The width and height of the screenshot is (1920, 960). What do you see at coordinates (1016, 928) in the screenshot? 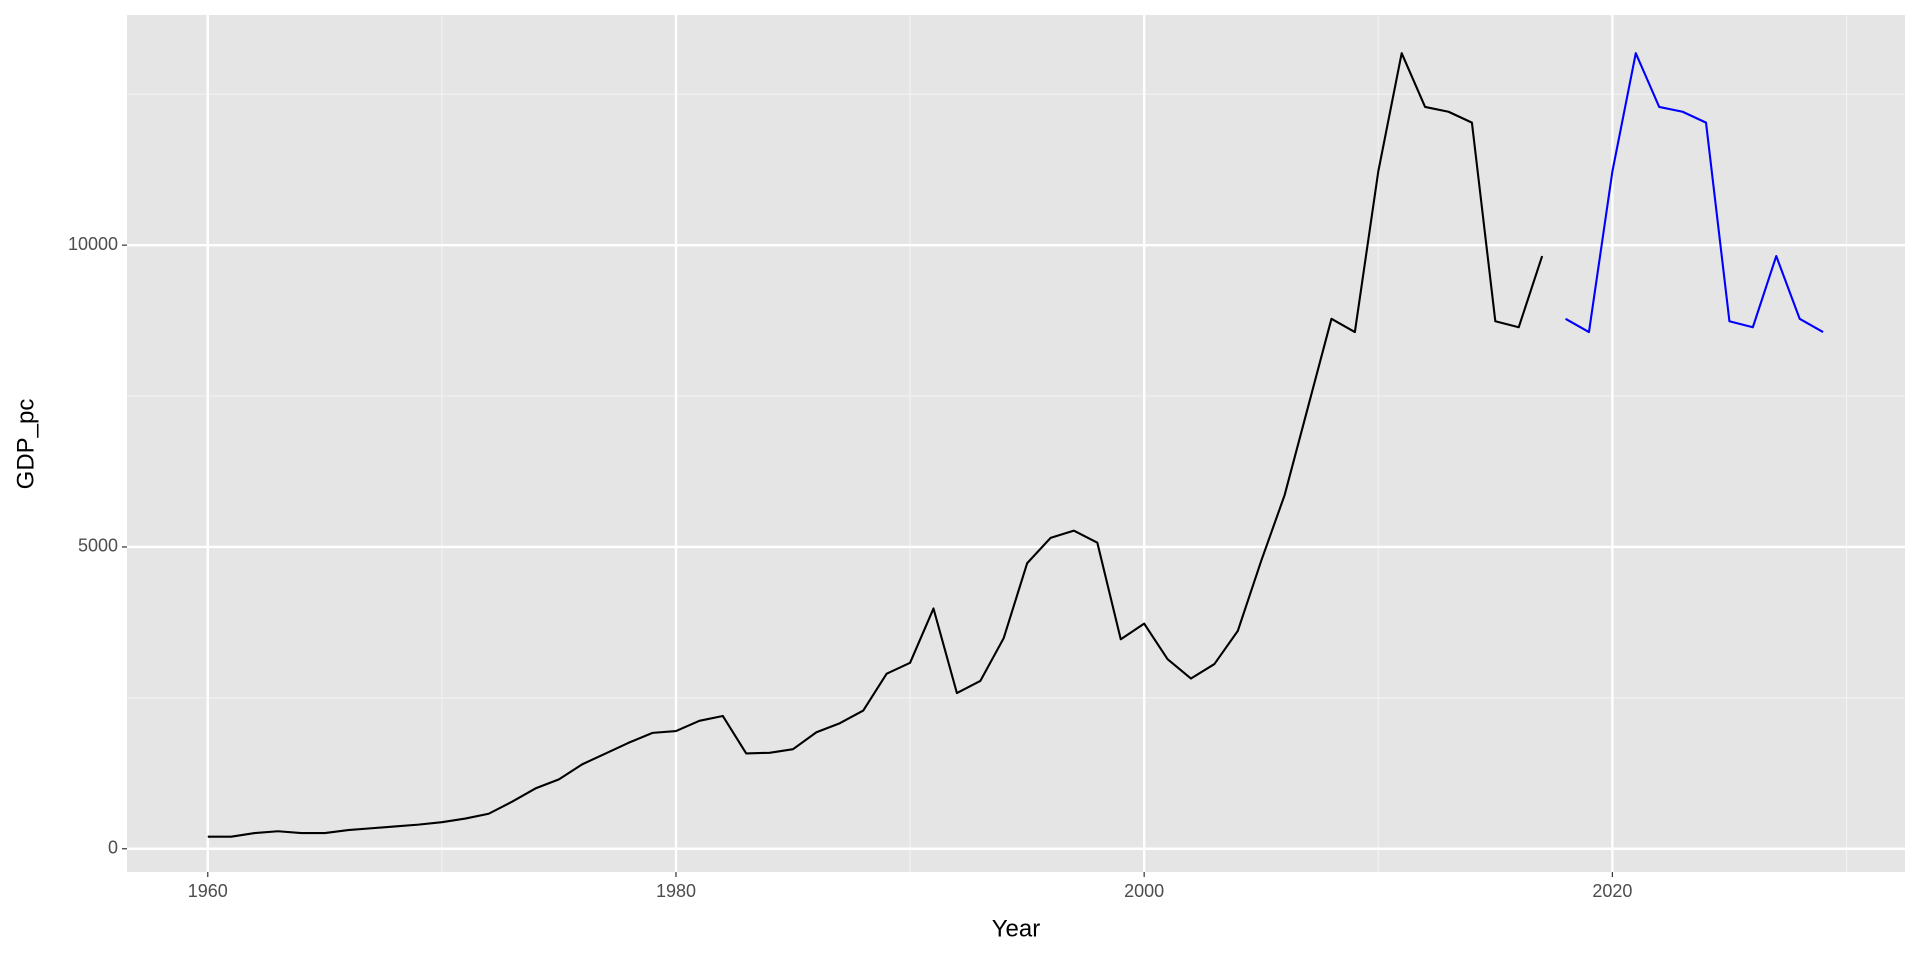
I see `x-axis-title: Year` at bounding box center [1016, 928].